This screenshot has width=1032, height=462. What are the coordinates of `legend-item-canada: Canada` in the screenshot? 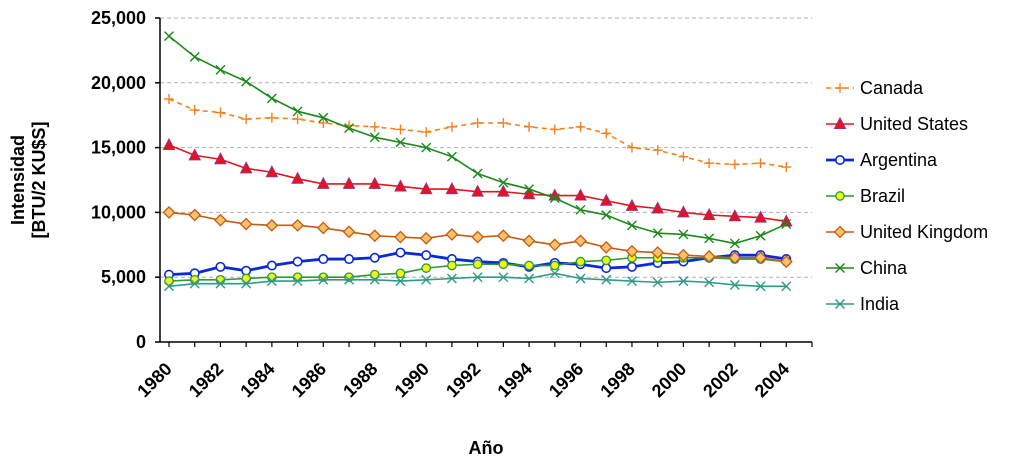 It's located at (875, 88).